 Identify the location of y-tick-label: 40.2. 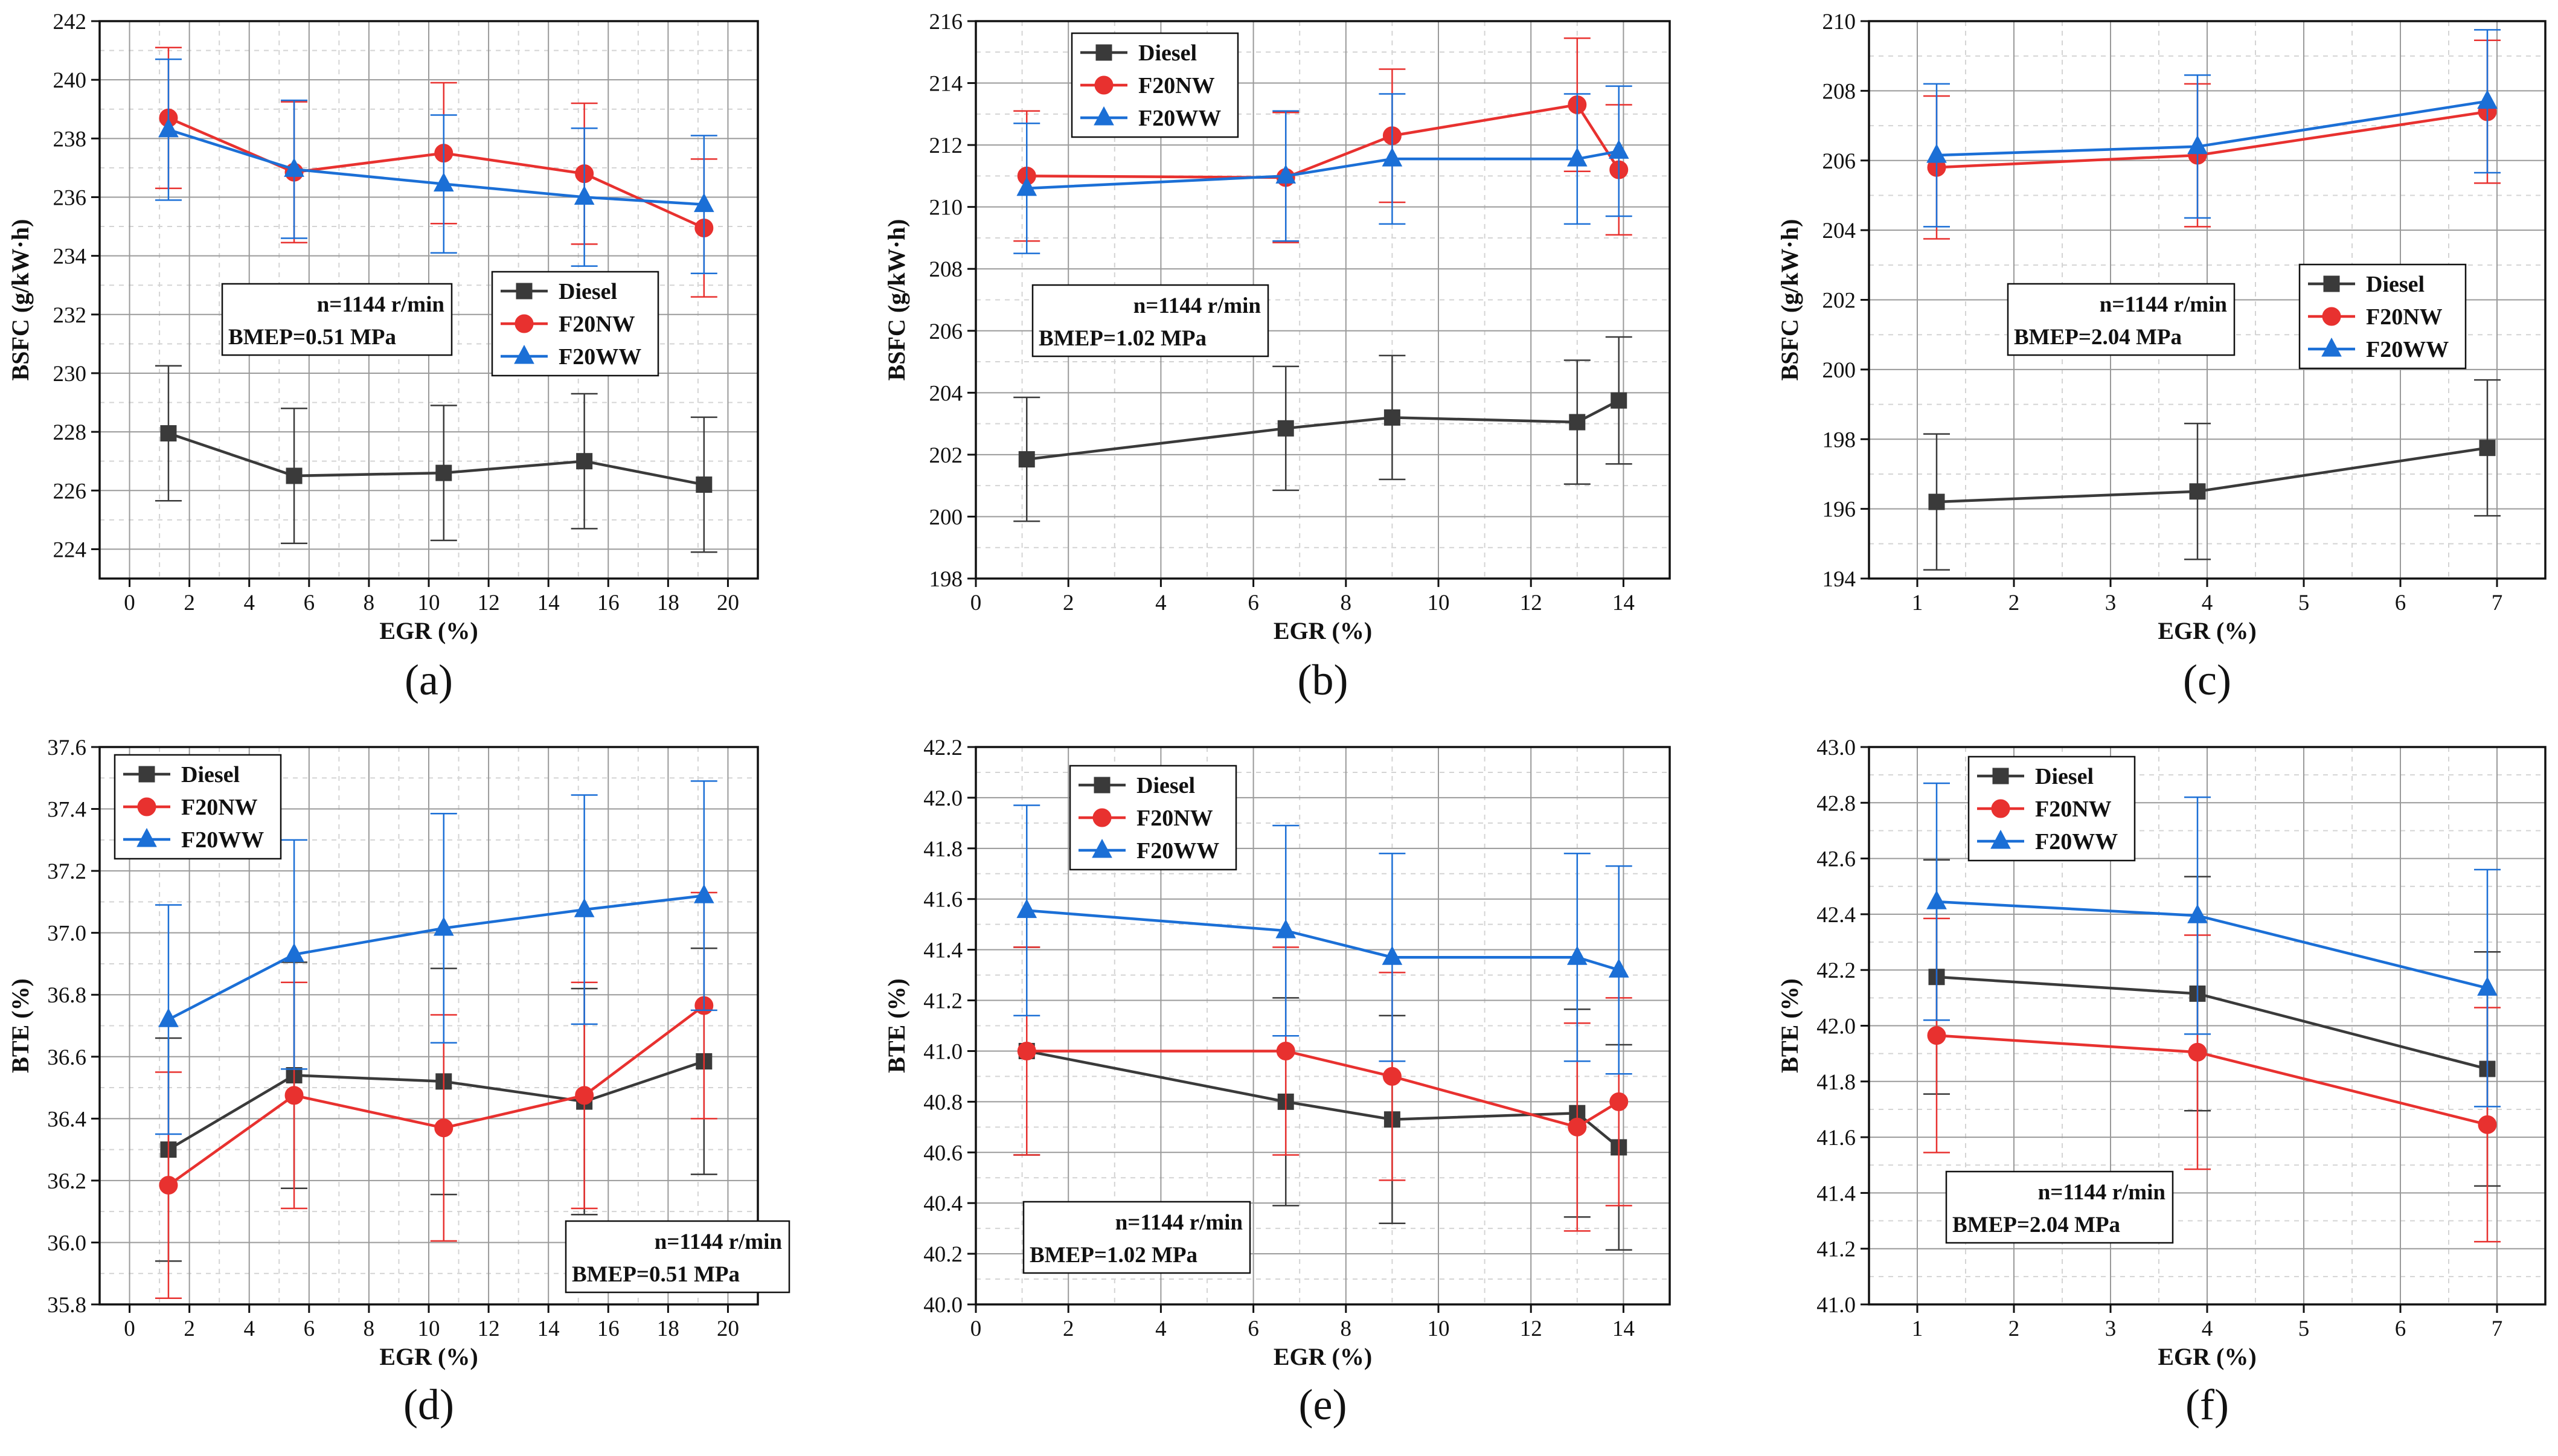
(943, 1254).